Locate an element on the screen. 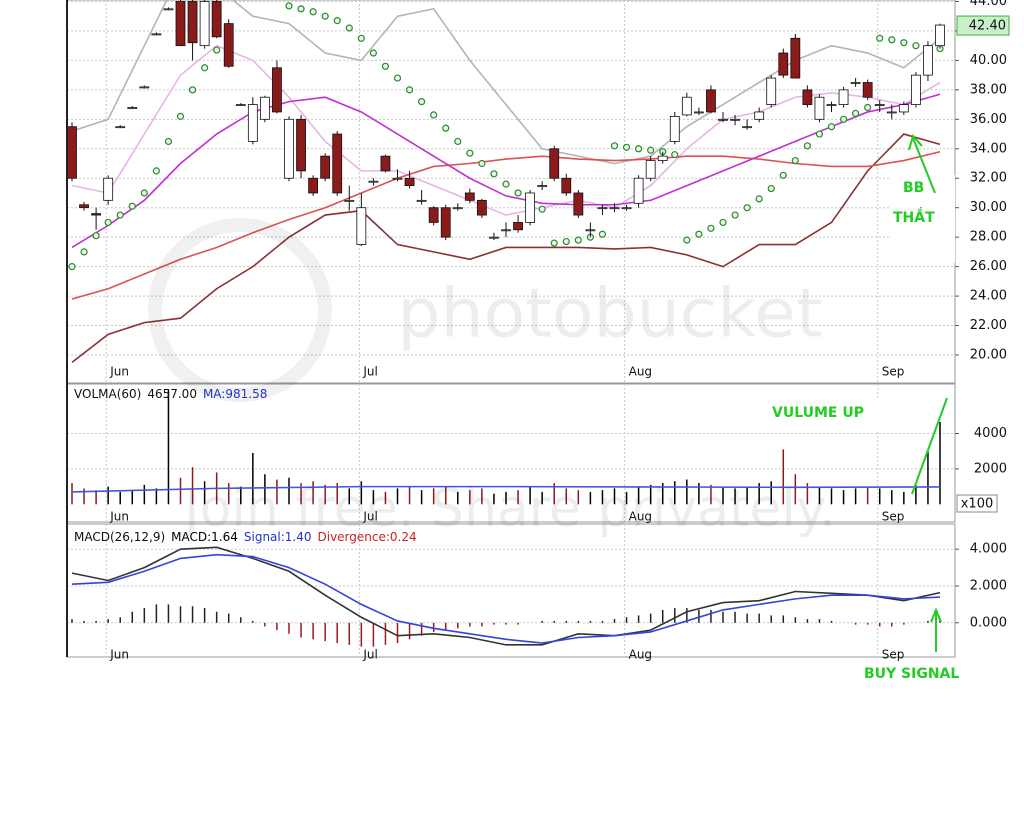  last-price-box is located at coordinates (983, 25).